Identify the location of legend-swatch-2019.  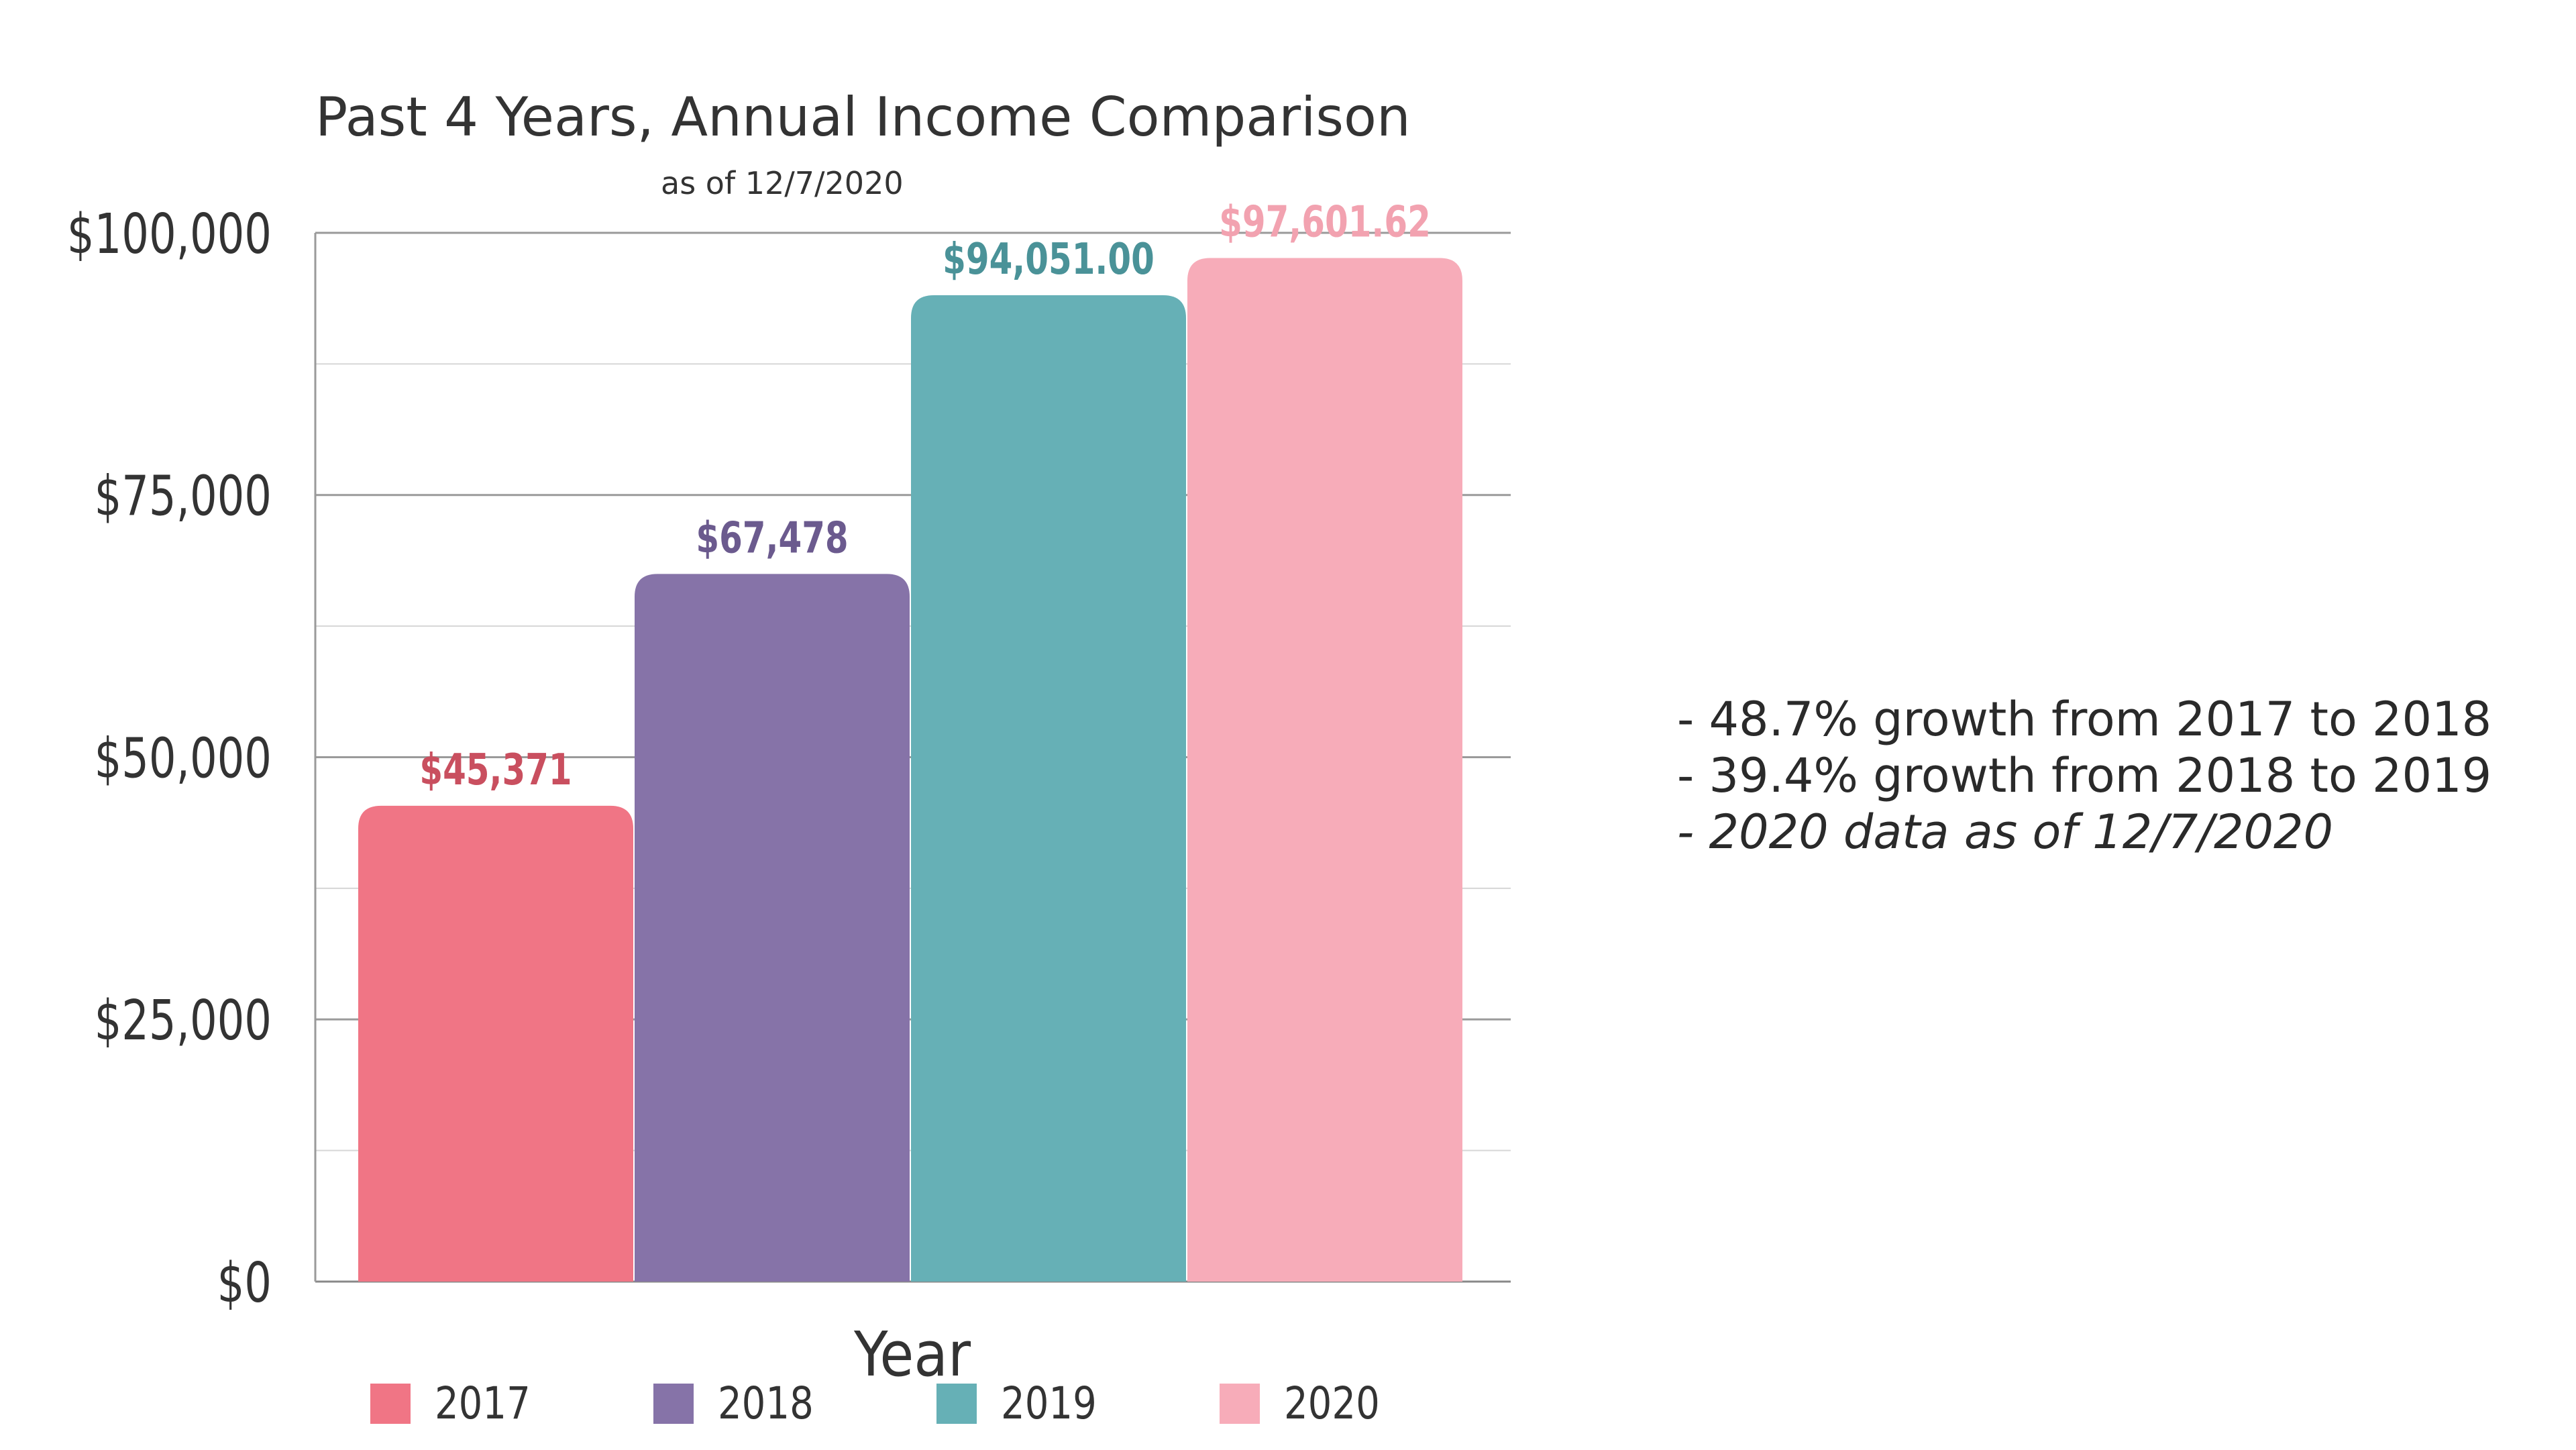
(956, 1404).